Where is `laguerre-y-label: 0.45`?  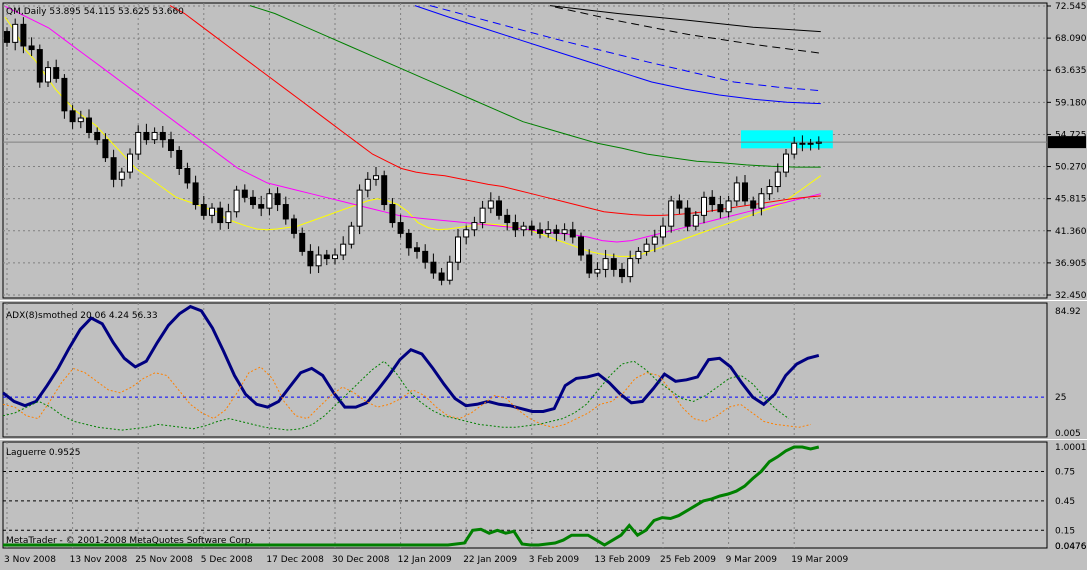 laguerre-y-label: 0.45 is located at coordinates (1065, 502).